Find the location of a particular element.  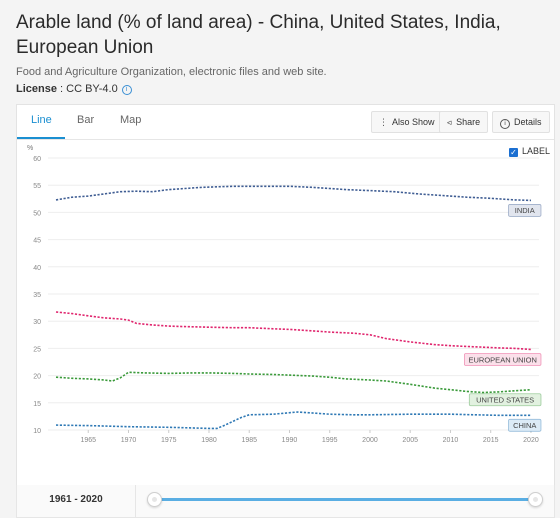

x-tick-label: 1990 is located at coordinates (290, 440).